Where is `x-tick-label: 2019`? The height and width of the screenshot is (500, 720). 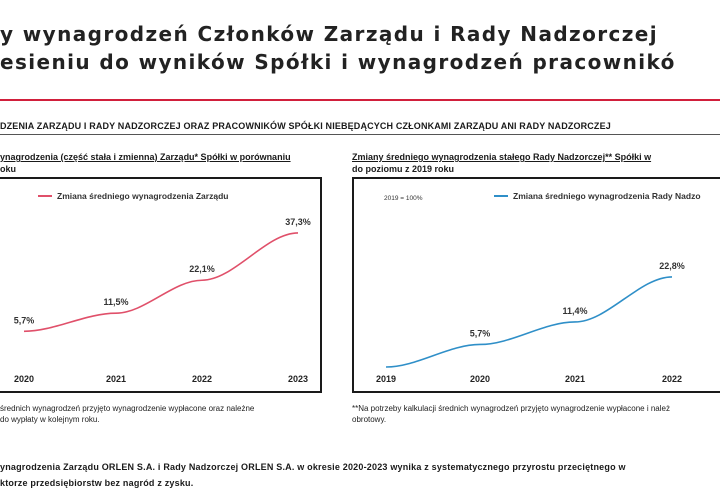 x-tick-label: 2019 is located at coordinates (386, 379).